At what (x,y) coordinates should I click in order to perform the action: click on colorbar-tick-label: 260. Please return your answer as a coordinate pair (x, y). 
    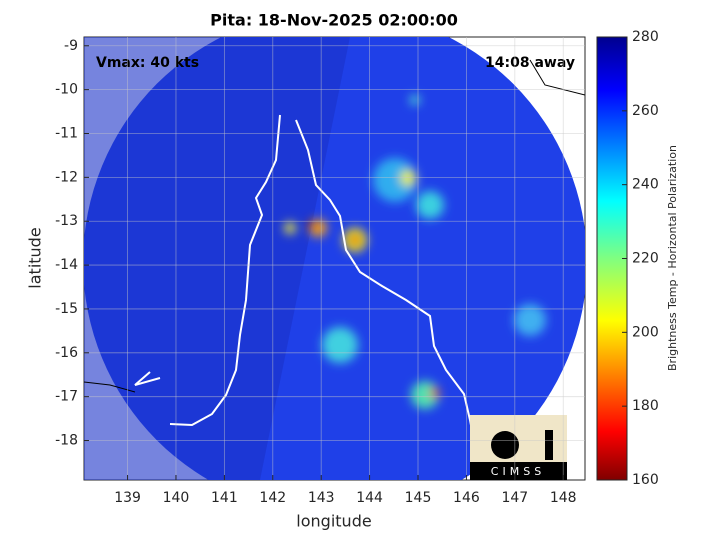
    Looking at the image, I should click on (645, 111).